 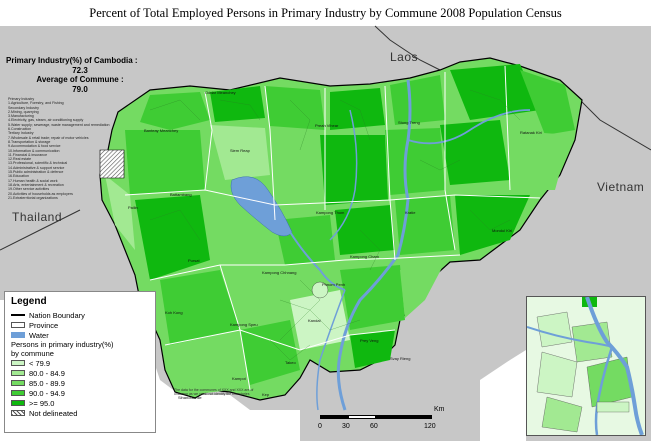 What do you see at coordinates (266, 394) in the screenshot?
I see `place-label: Kep` at bounding box center [266, 394].